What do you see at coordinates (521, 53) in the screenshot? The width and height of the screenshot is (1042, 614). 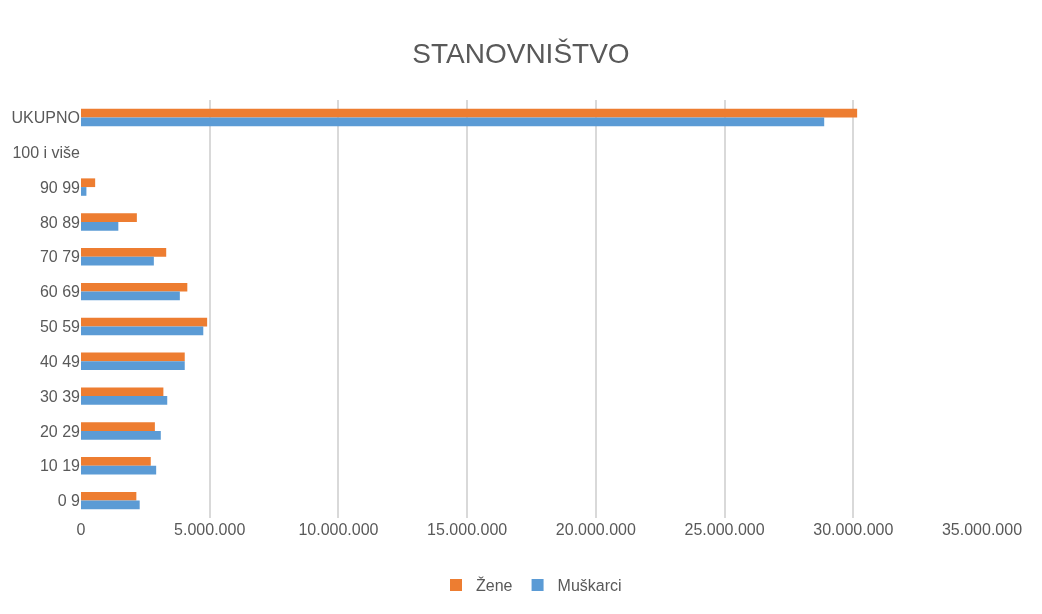 I see `chart-title: STANOVNIŠTVO` at bounding box center [521, 53].